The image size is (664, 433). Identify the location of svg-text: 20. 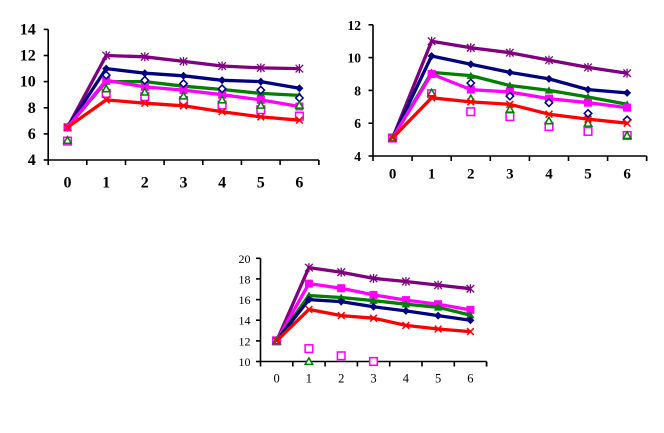
(245, 259).